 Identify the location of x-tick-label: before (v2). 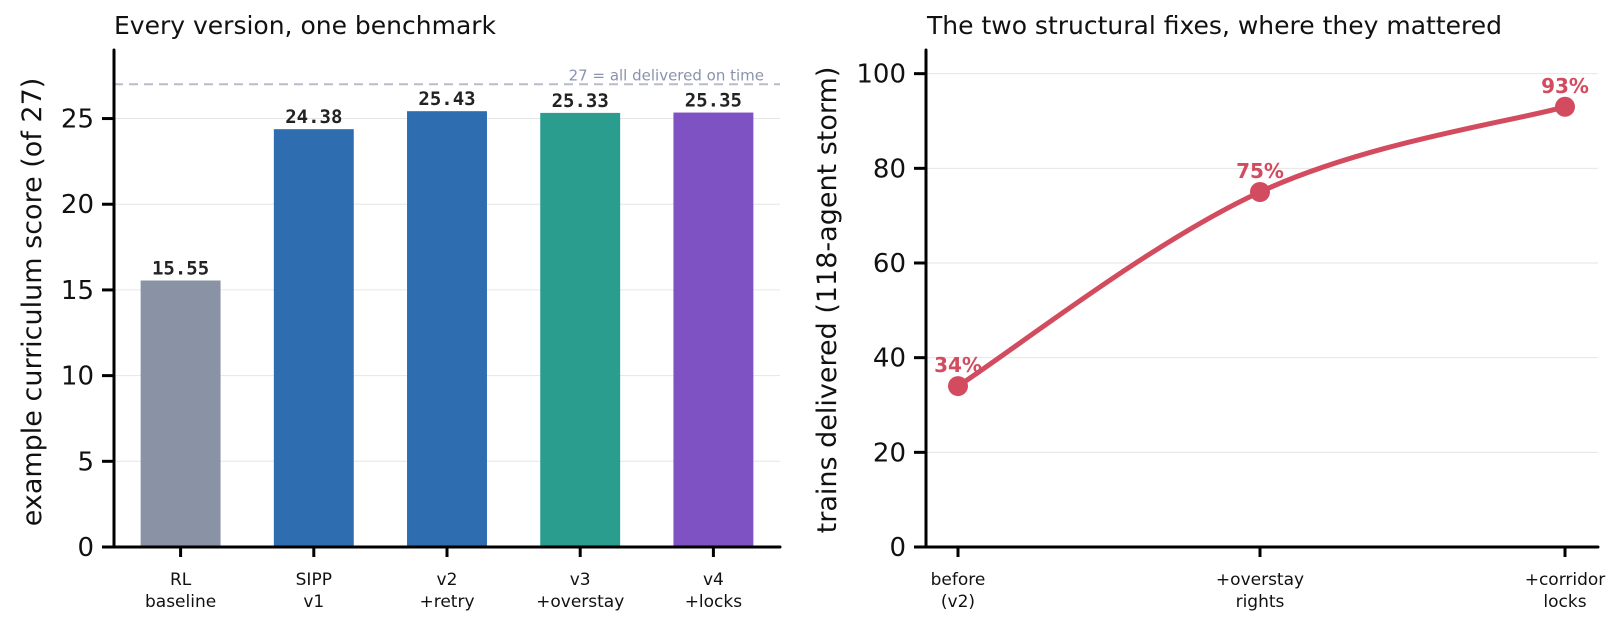
(958, 591).